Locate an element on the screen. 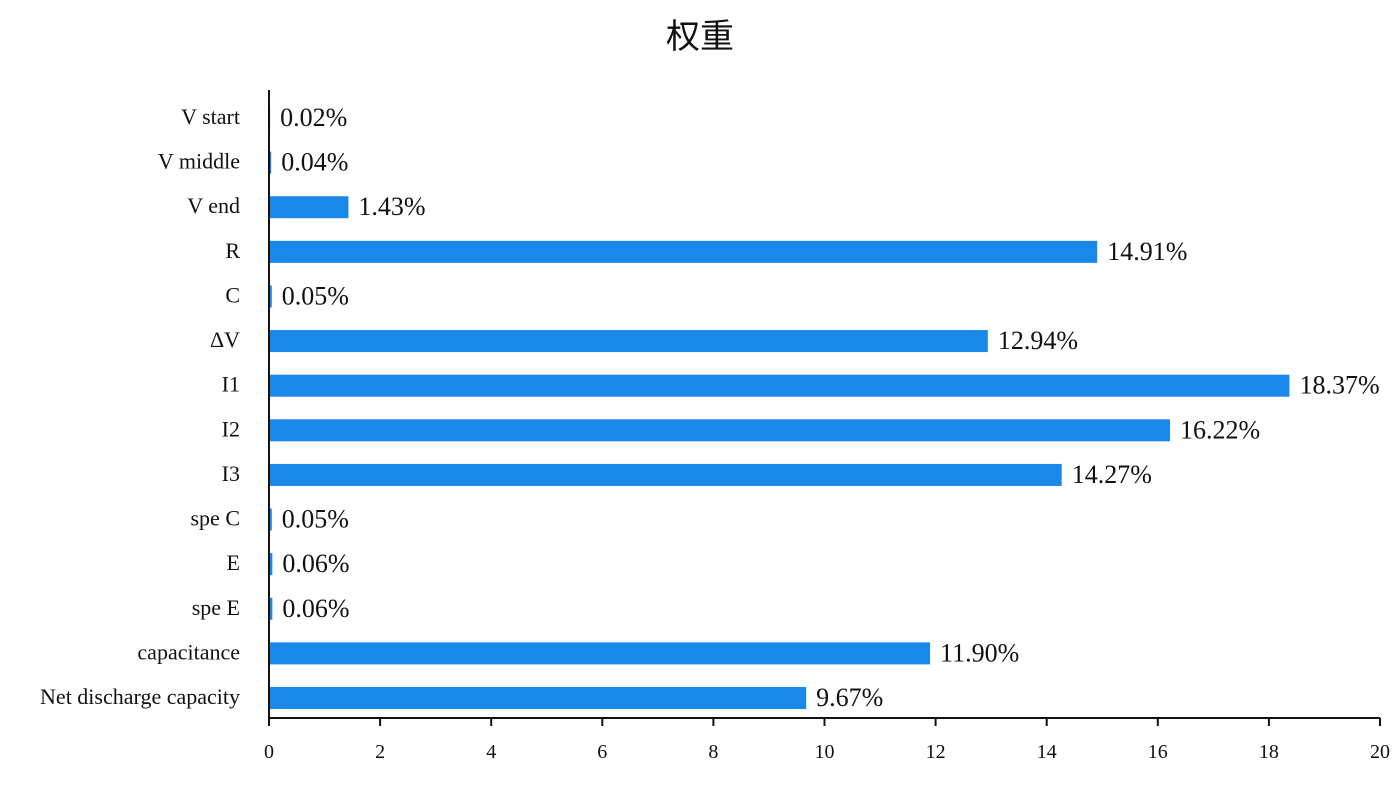 Image resolution: width=1400 pixels, height=800 pixels. category-label-v-end: V end is located at coordinates (213, 205).